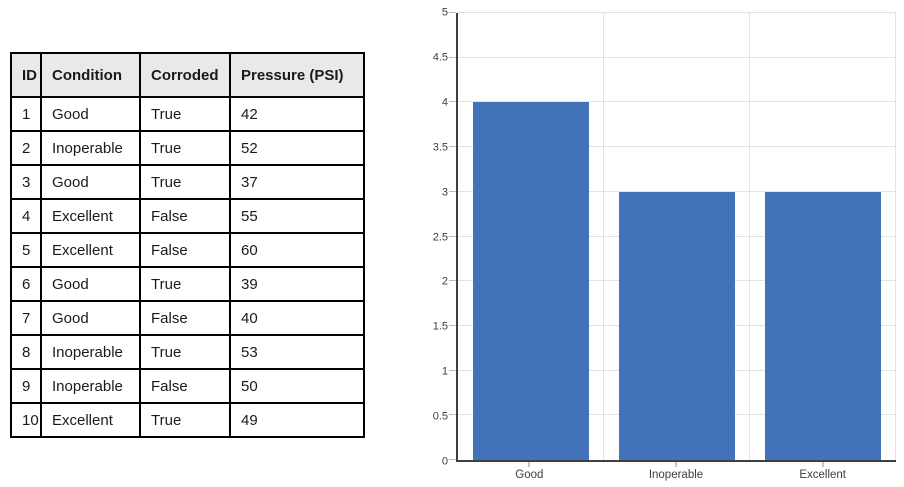  I want to click on bar-good, so click(531, 281).